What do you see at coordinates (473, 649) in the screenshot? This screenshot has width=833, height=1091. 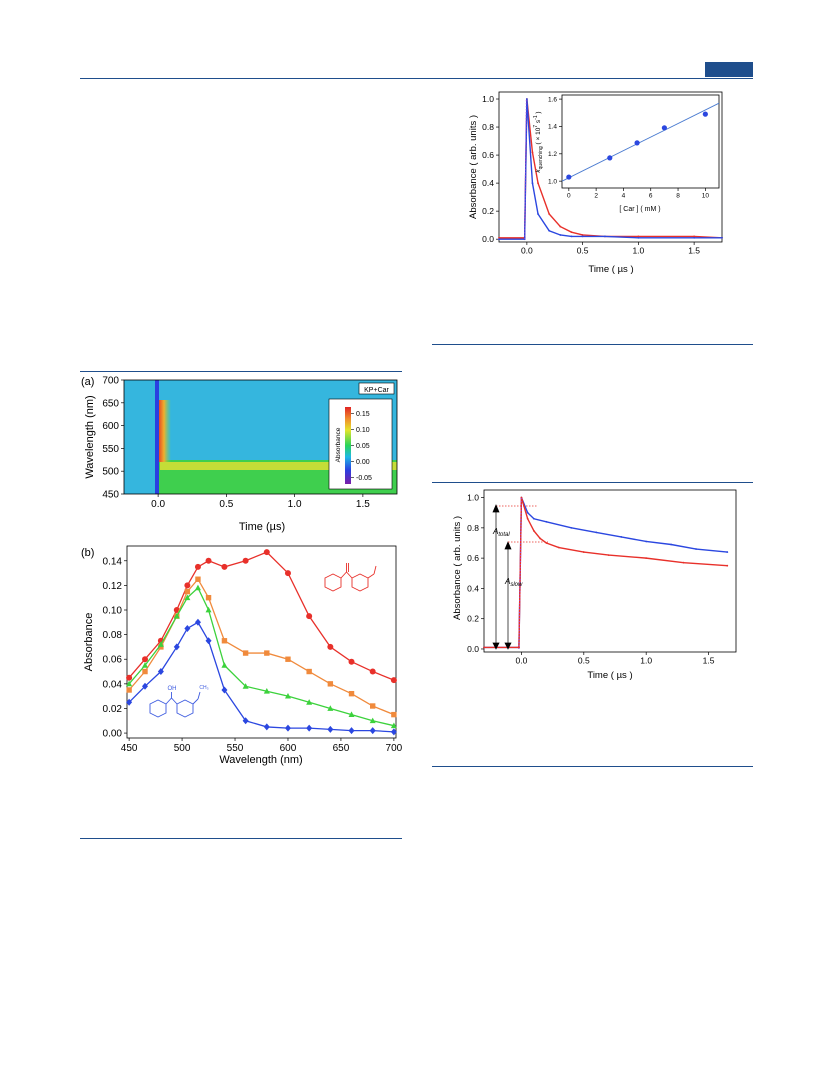 I see `y-tick-label: 0.0` at bounding box center [473, 649].